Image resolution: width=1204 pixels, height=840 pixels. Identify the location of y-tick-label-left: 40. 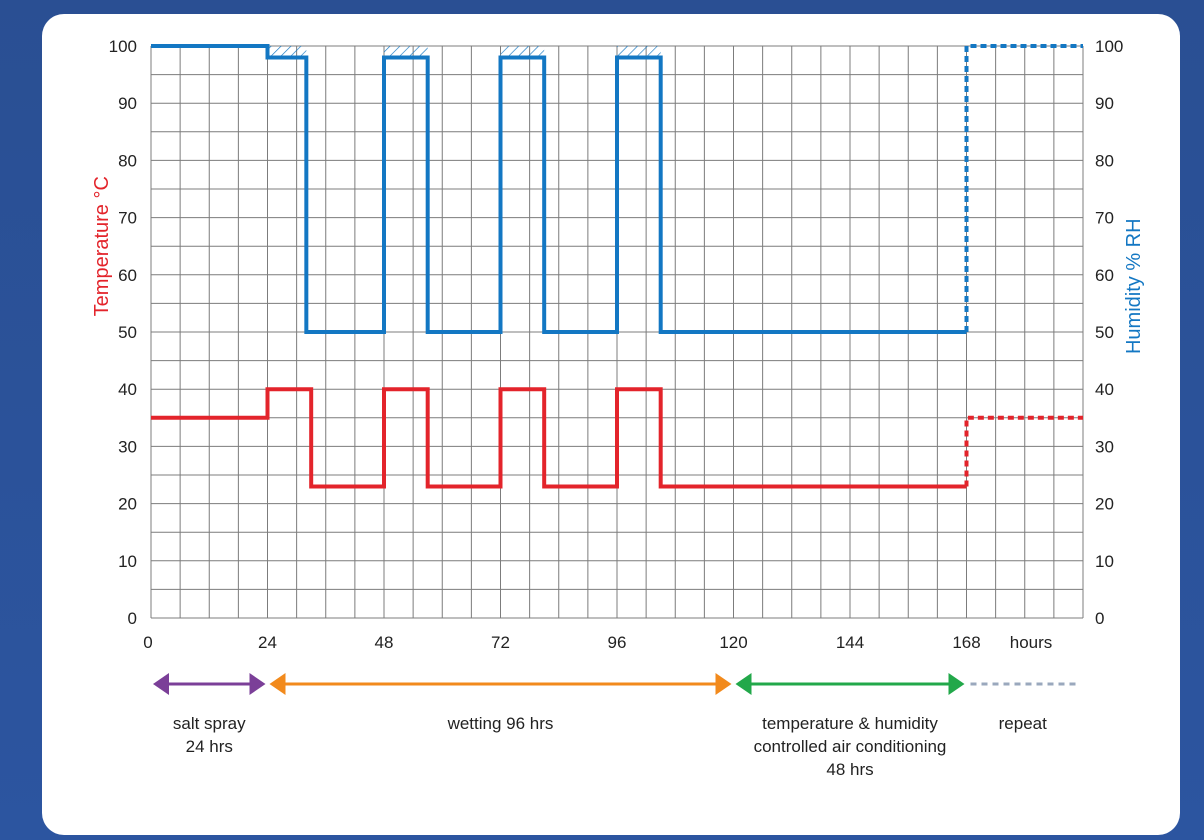
(127, 389).